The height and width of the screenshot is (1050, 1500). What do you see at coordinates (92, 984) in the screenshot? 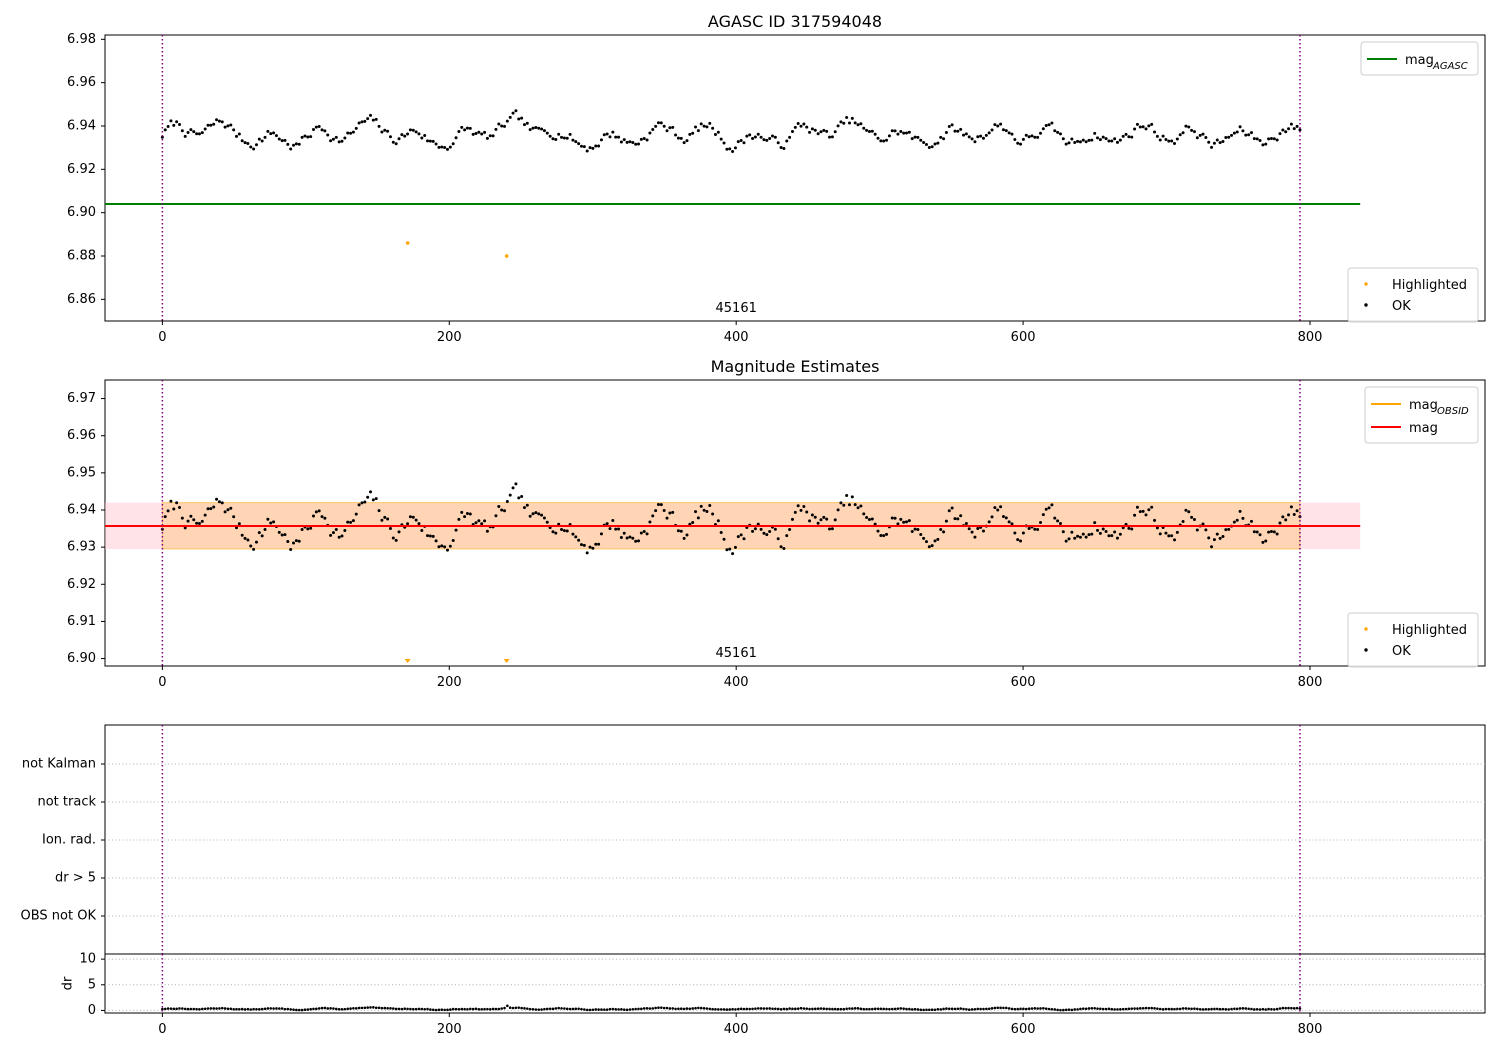
I see `y-tick-label: 5` at bounding box center [92, 984].